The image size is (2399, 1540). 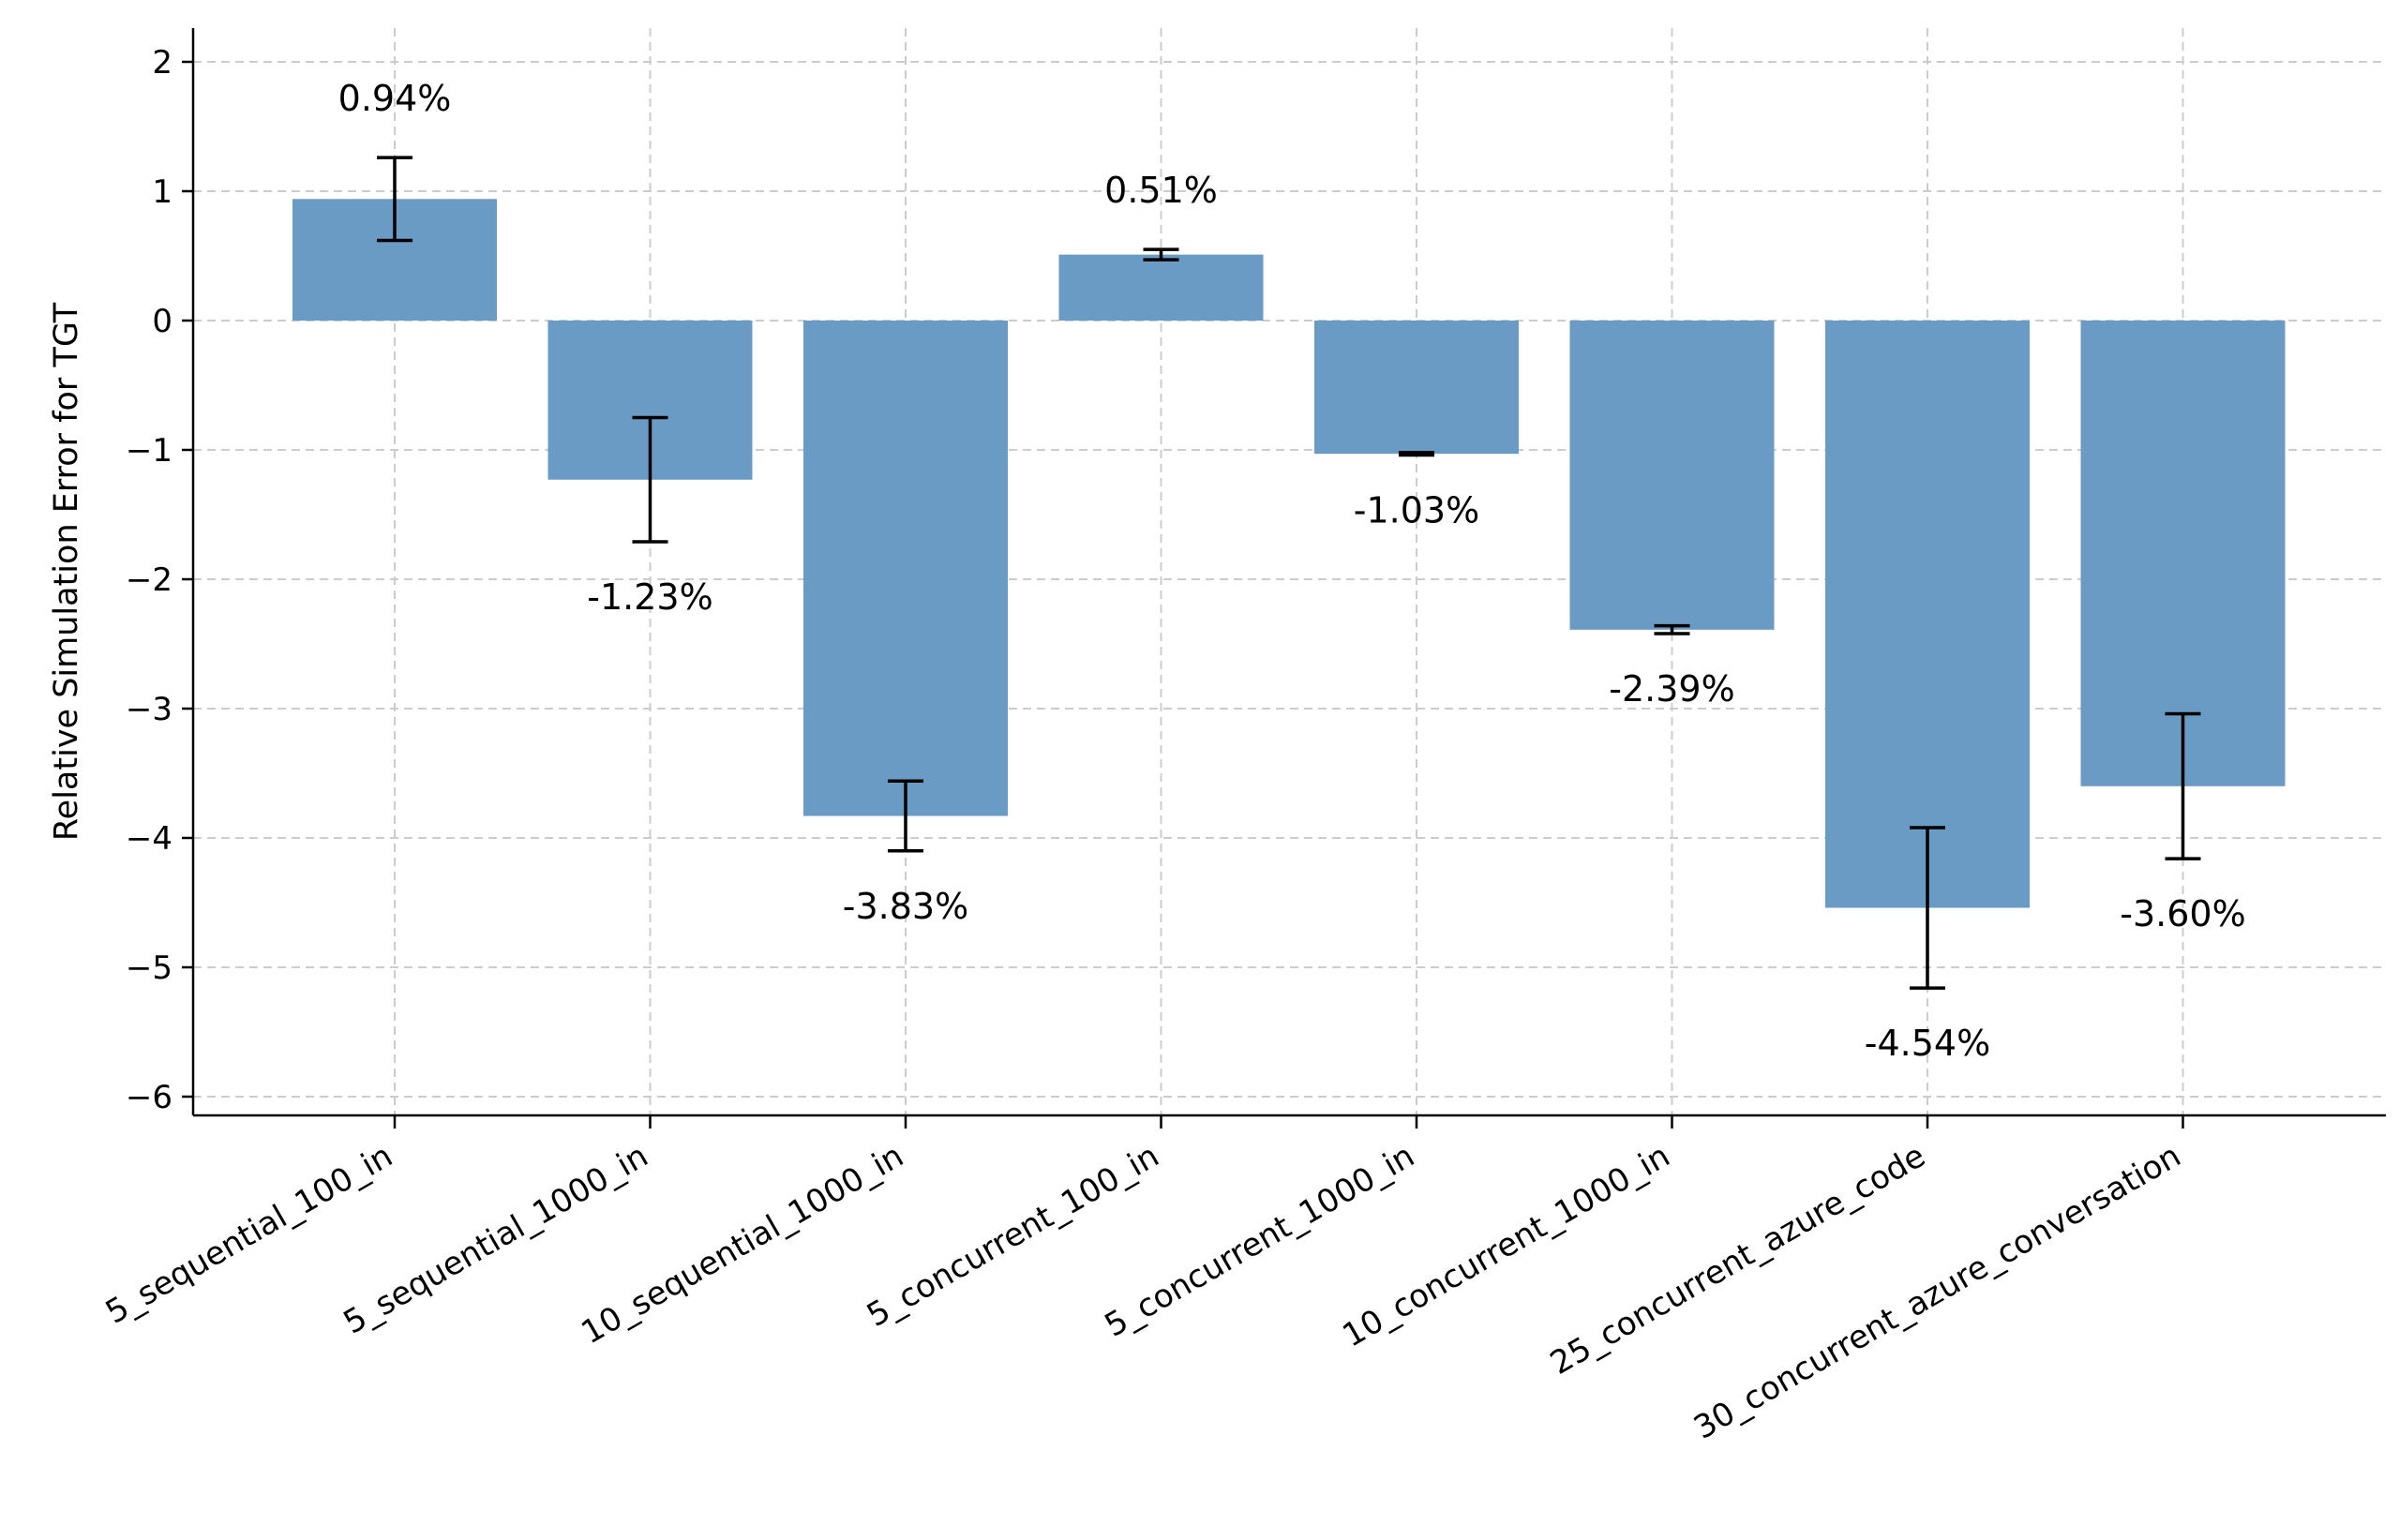 What do you see at coordinates (162, 321) in the screenshot?
I see `y-tick-label: 0` at bounding box center [162, 321].